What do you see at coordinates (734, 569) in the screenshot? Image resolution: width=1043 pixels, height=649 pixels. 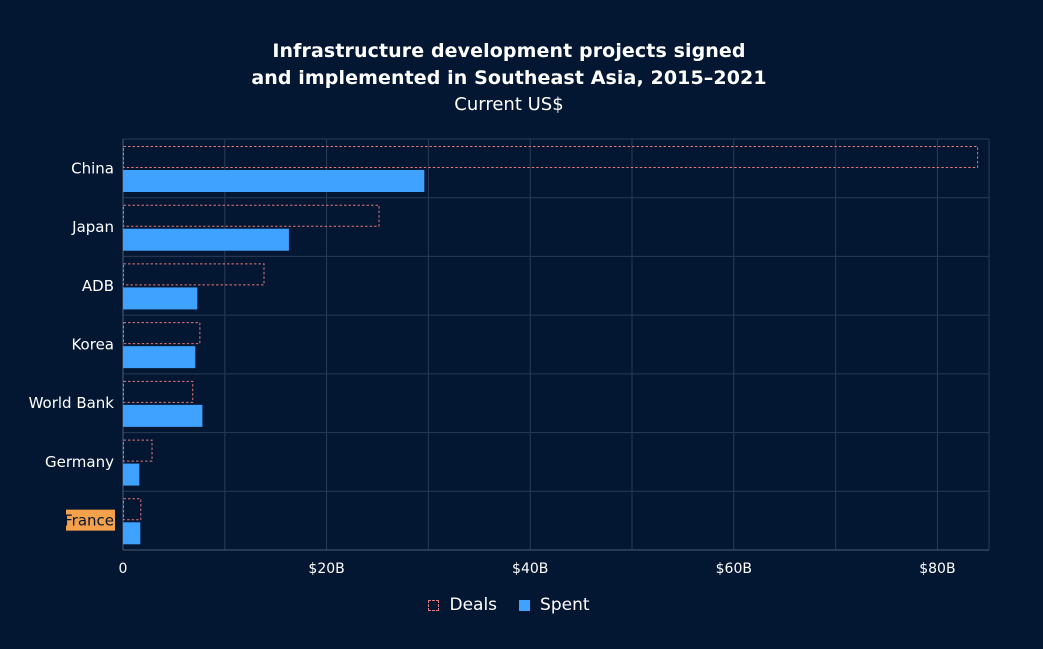 I see `x-tick-label: $60B` at bounding box center [734, 569].